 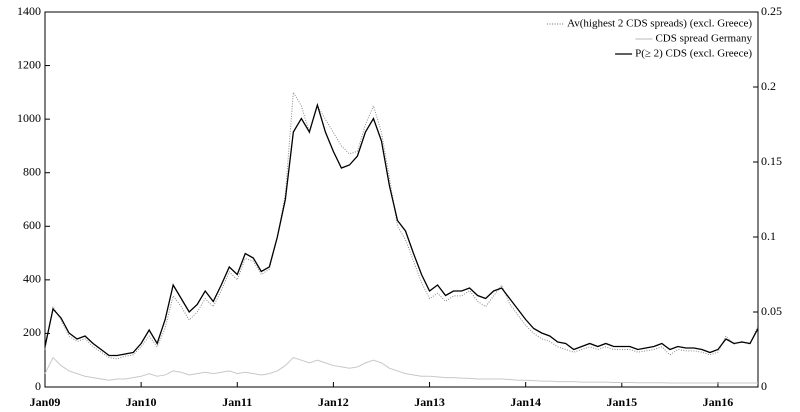 What do you see at coordinates (32, 279) in the screenshot?
I see `y-tick-label: 400` at bounding box center [32, 279].